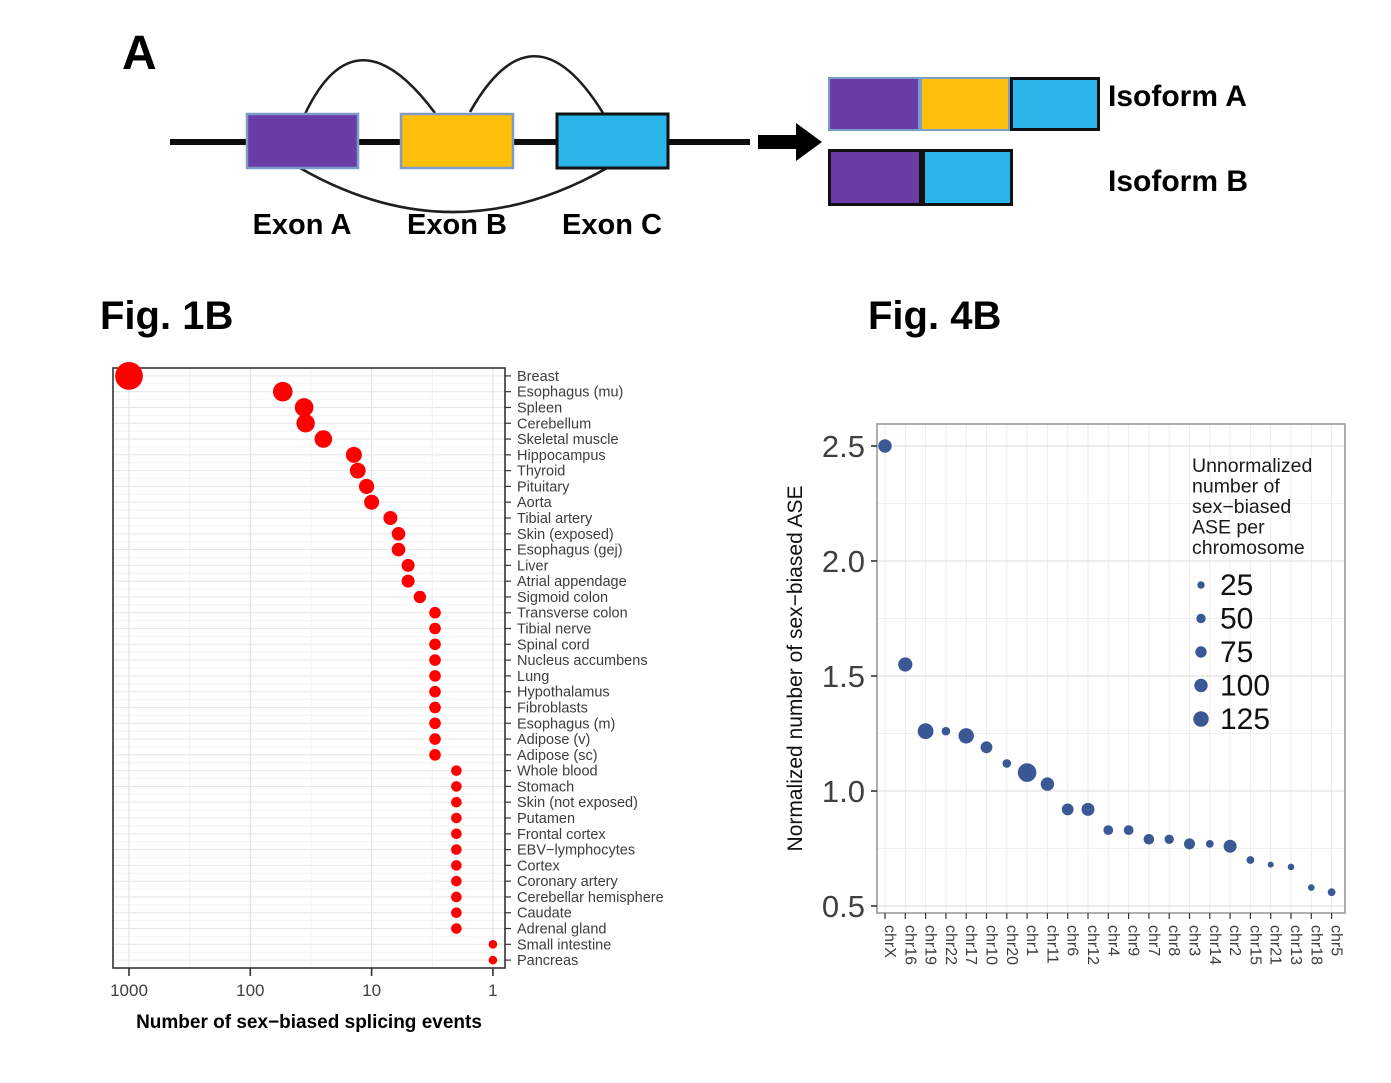 This screenshot has width=1391, height=1083. I want to click on category-label: Transverse colon, so click(572, 614).